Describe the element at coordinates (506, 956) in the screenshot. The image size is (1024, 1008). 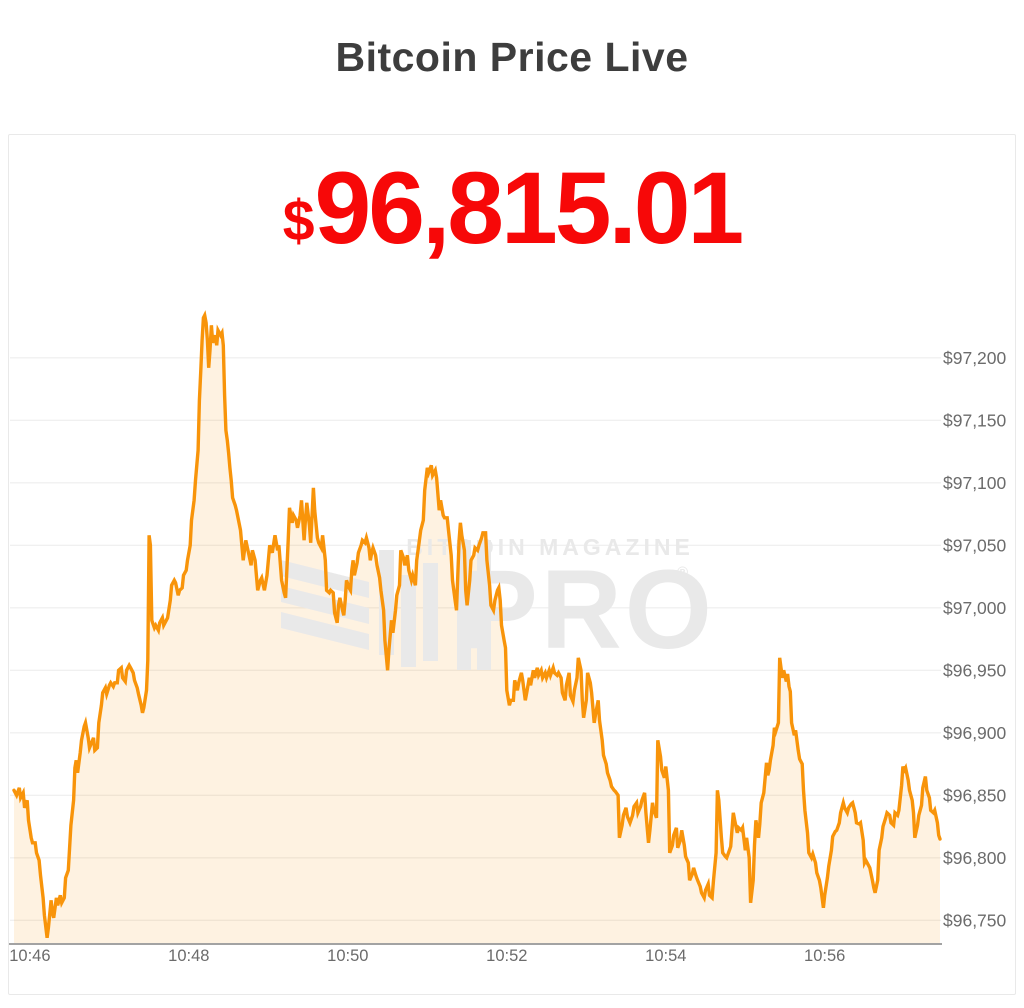
I see `x-axis-tick-label: 10:52` at that location.